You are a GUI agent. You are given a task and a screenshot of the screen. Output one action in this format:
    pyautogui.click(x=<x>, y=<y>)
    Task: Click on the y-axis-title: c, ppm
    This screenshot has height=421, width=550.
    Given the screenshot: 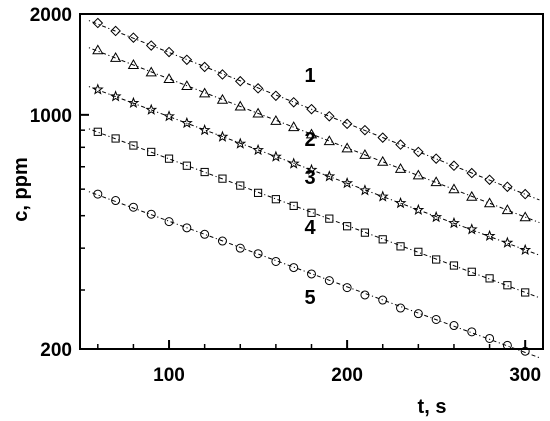 What is the action you would take?
    pyautogui.click(x=21, y=189)
    